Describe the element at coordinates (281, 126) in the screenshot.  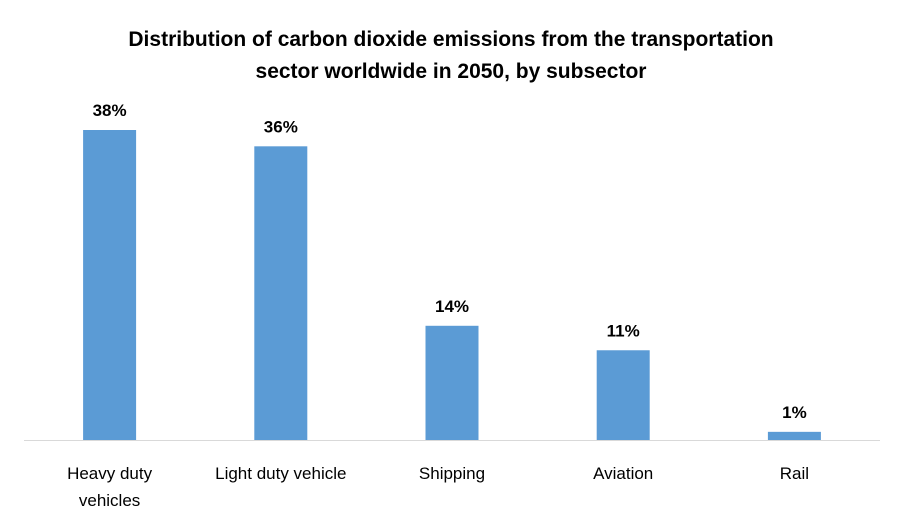
I see `value-label: 36%` at that location.